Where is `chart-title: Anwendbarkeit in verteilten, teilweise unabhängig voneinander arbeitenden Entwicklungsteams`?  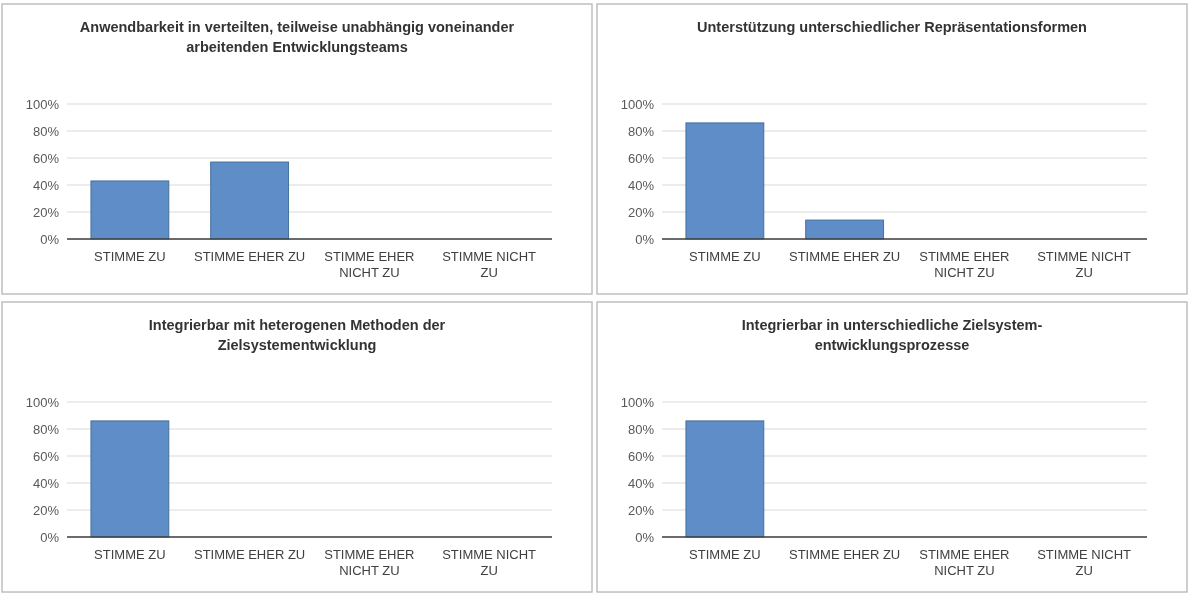 chart-title: Anwendbarkeit in verteilten, teilweise unabhängig voneinander arbeitenden Entwicklungsteams is located at coordinates (297, 37).